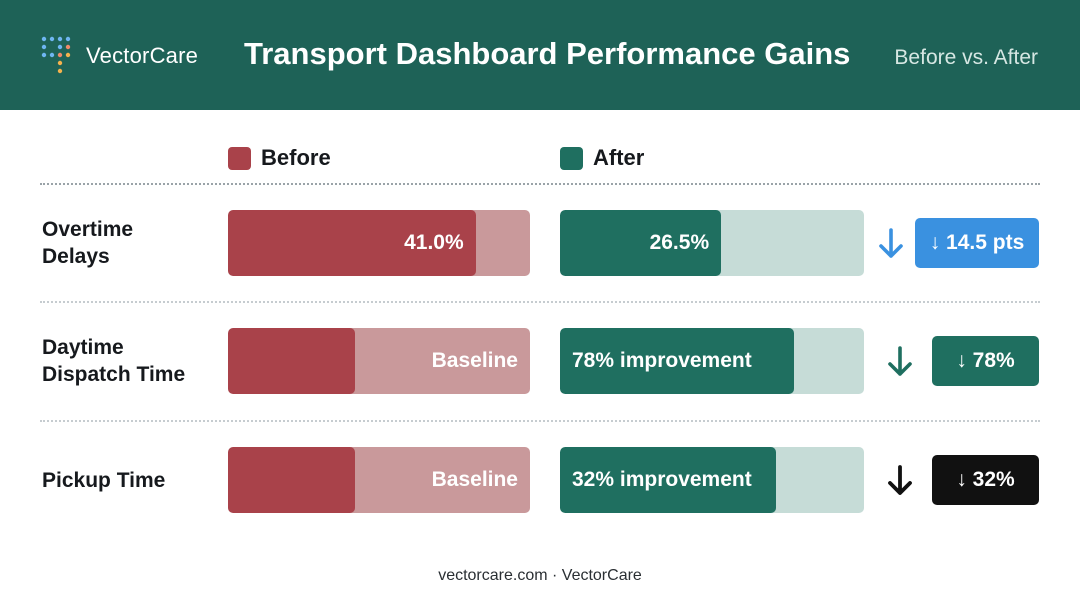  What do you see at coordinates (291, 361) in the screenshot?
I see `before-bar-daytime-dispatch-time` at bounding box center [291, 361].